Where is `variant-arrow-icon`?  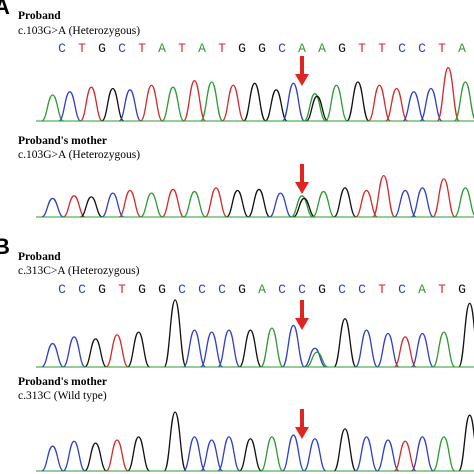 variant-arrow-icon is located at coordinates (302, 424).